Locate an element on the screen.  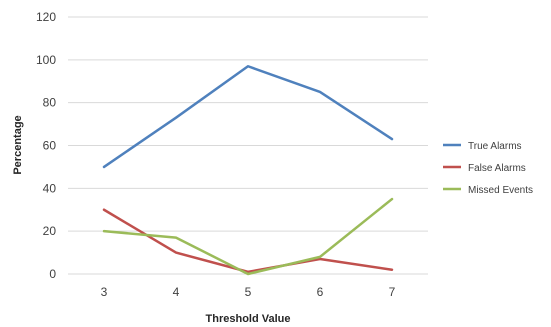
legend-label: Missed Events is located at coordinates (500, 190).